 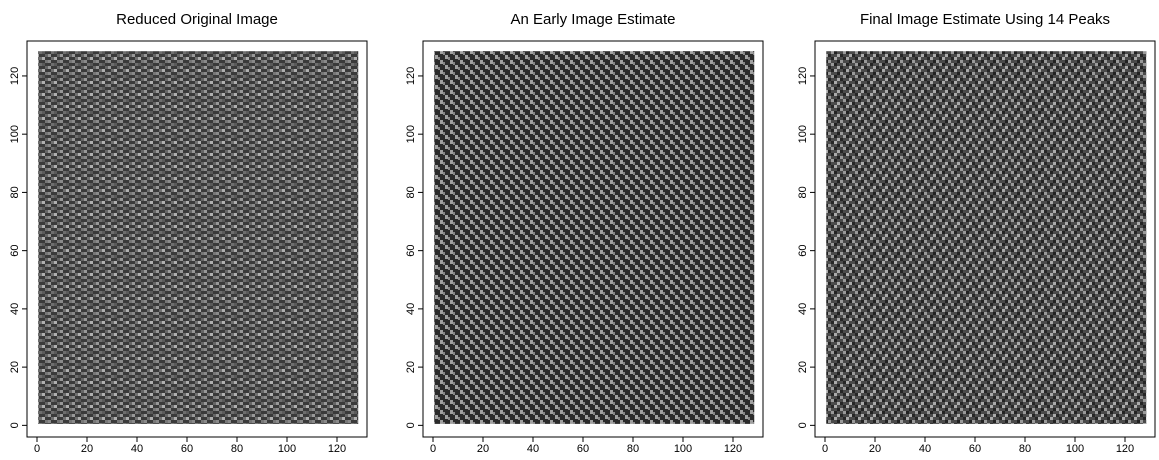 What do you see at coordinates (985, 19) in the screenshot?
I see `chart-title: Final Image Estimate Using 14 Peaks` at bounding box center [985, 19].